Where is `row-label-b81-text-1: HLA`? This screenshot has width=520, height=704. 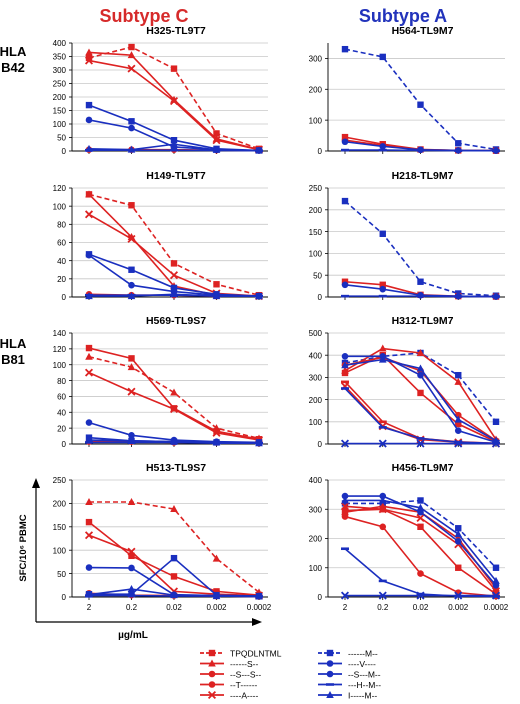
row-label-b81-text-1: HLA is located at coordinates (13, 343).